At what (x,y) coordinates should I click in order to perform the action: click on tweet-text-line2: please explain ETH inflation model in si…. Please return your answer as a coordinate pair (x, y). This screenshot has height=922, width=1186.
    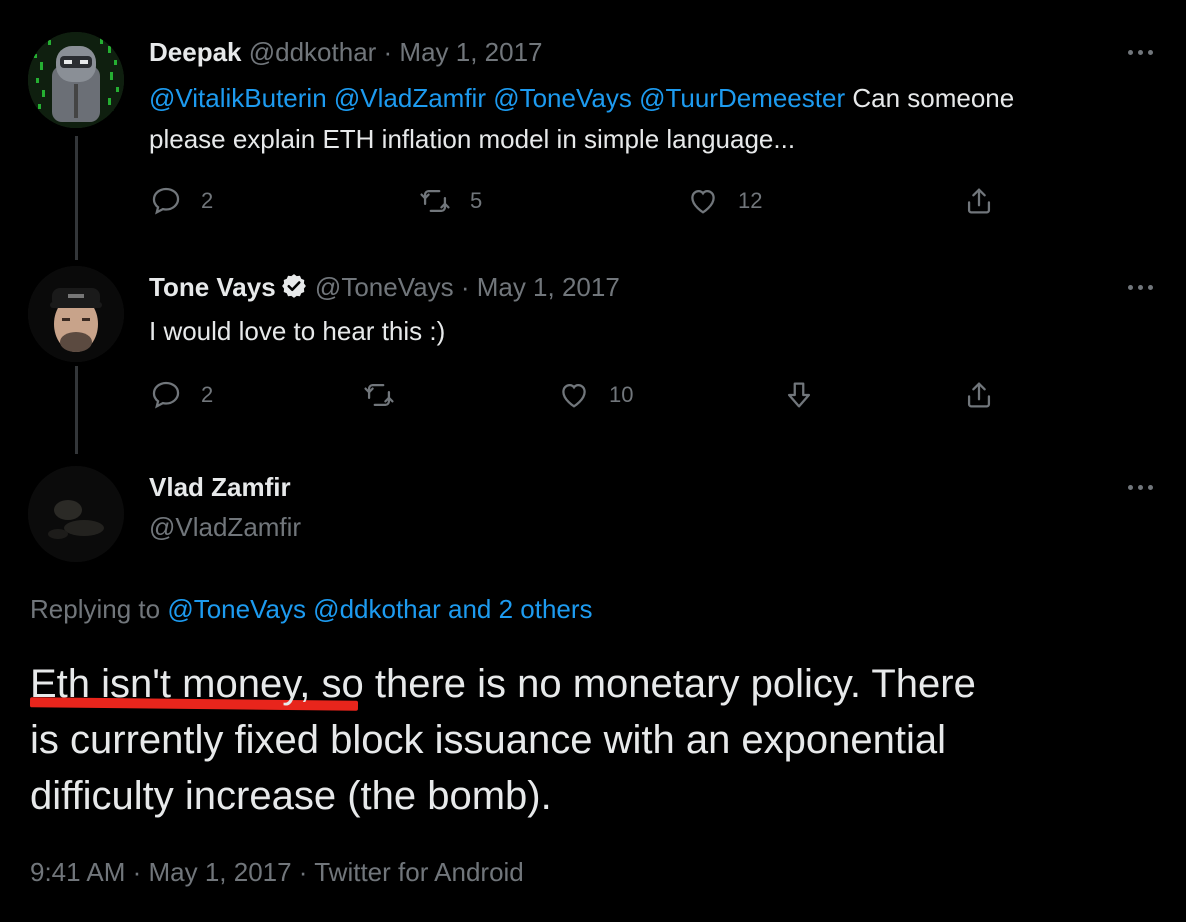
    Looking at the image, I should click on (472, 139).